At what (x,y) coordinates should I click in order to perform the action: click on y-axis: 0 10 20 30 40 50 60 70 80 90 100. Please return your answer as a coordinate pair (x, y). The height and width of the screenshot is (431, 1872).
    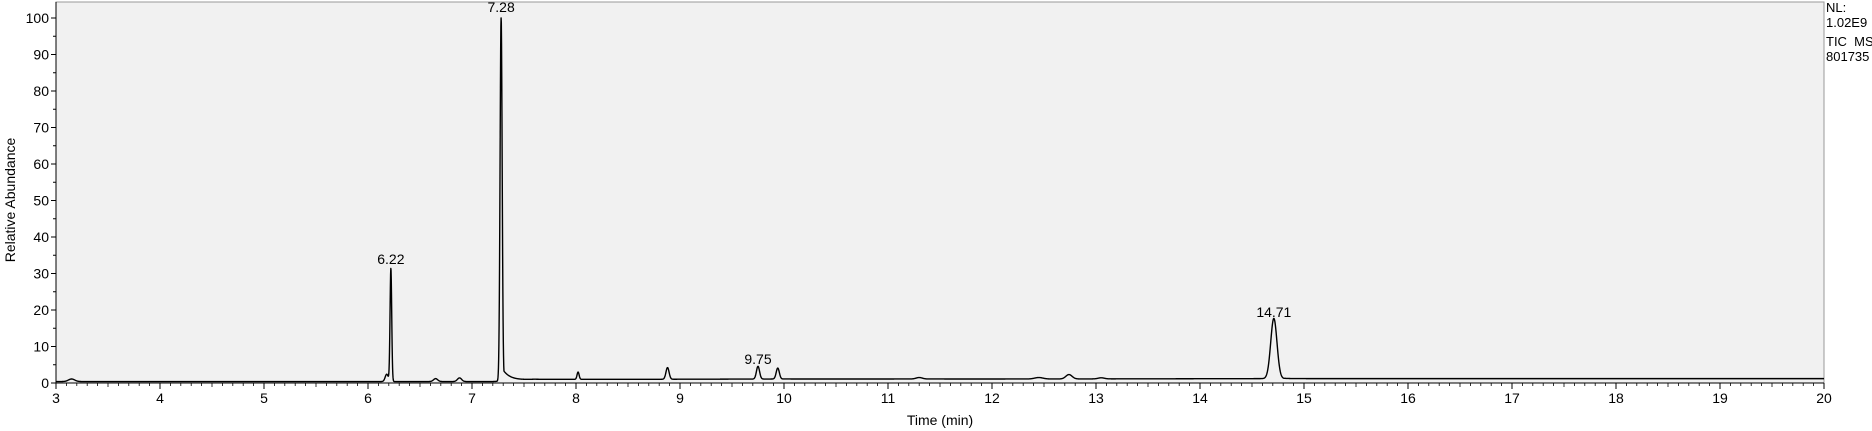
    Looking at the image, I should click on (41, 196).